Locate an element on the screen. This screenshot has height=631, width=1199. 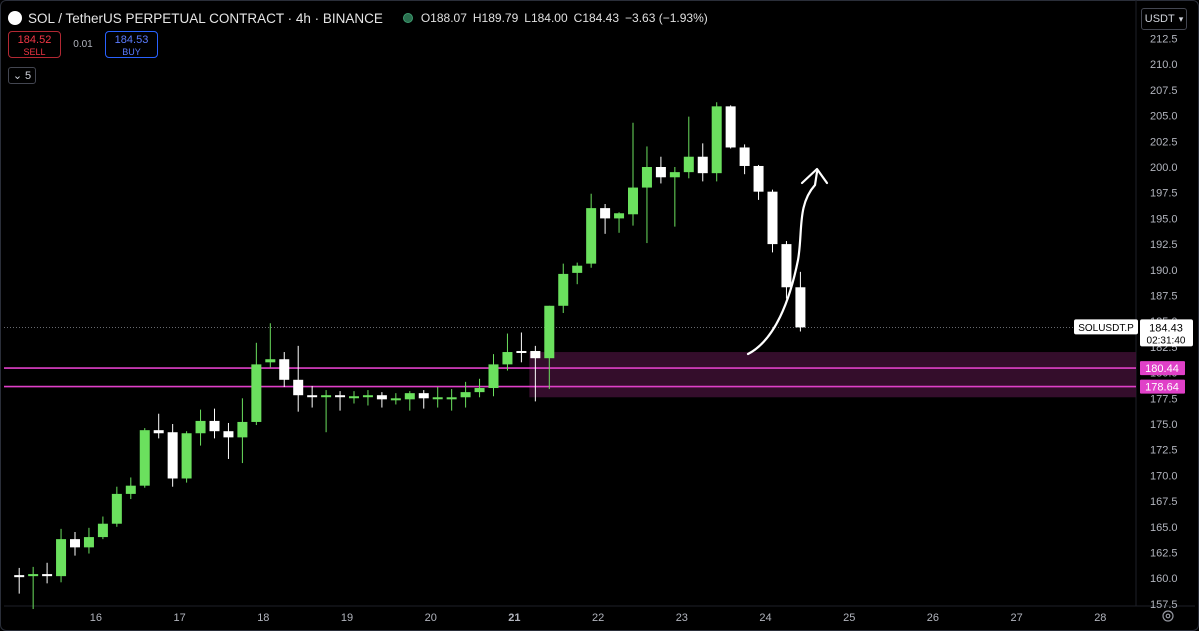
y-tick-label: 187.5 is located at coordinates (1164, 297).